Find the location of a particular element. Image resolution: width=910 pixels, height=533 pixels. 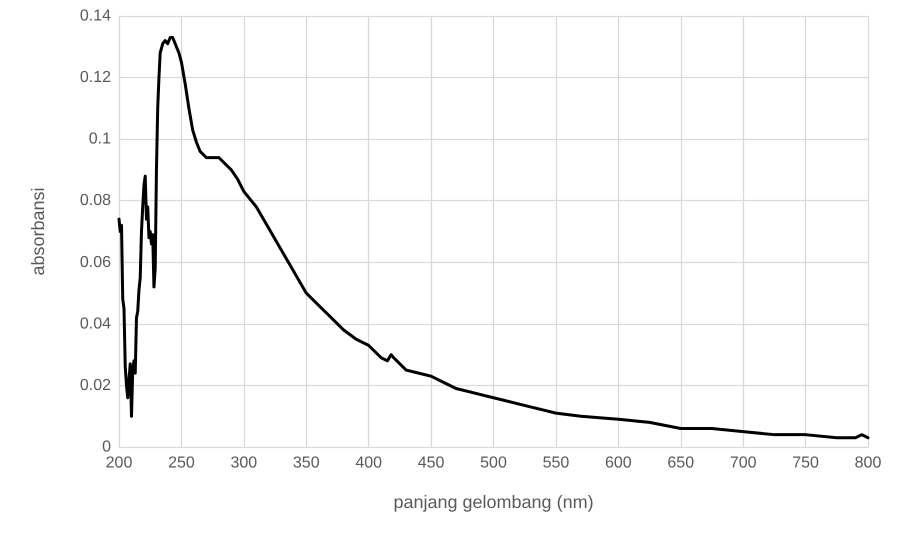

x-tick-label: 650 is located at coordinates (680, 463).